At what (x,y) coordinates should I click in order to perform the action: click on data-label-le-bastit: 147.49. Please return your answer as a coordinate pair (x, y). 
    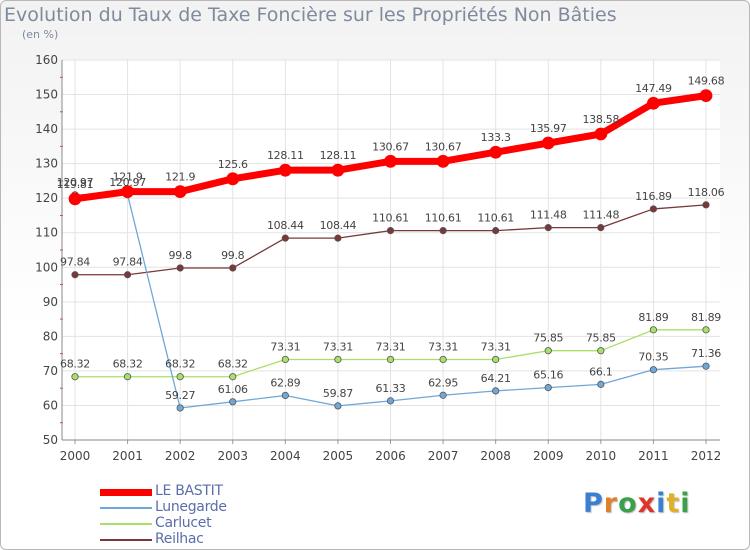
    Looking at the image, I should click on (653, 88).